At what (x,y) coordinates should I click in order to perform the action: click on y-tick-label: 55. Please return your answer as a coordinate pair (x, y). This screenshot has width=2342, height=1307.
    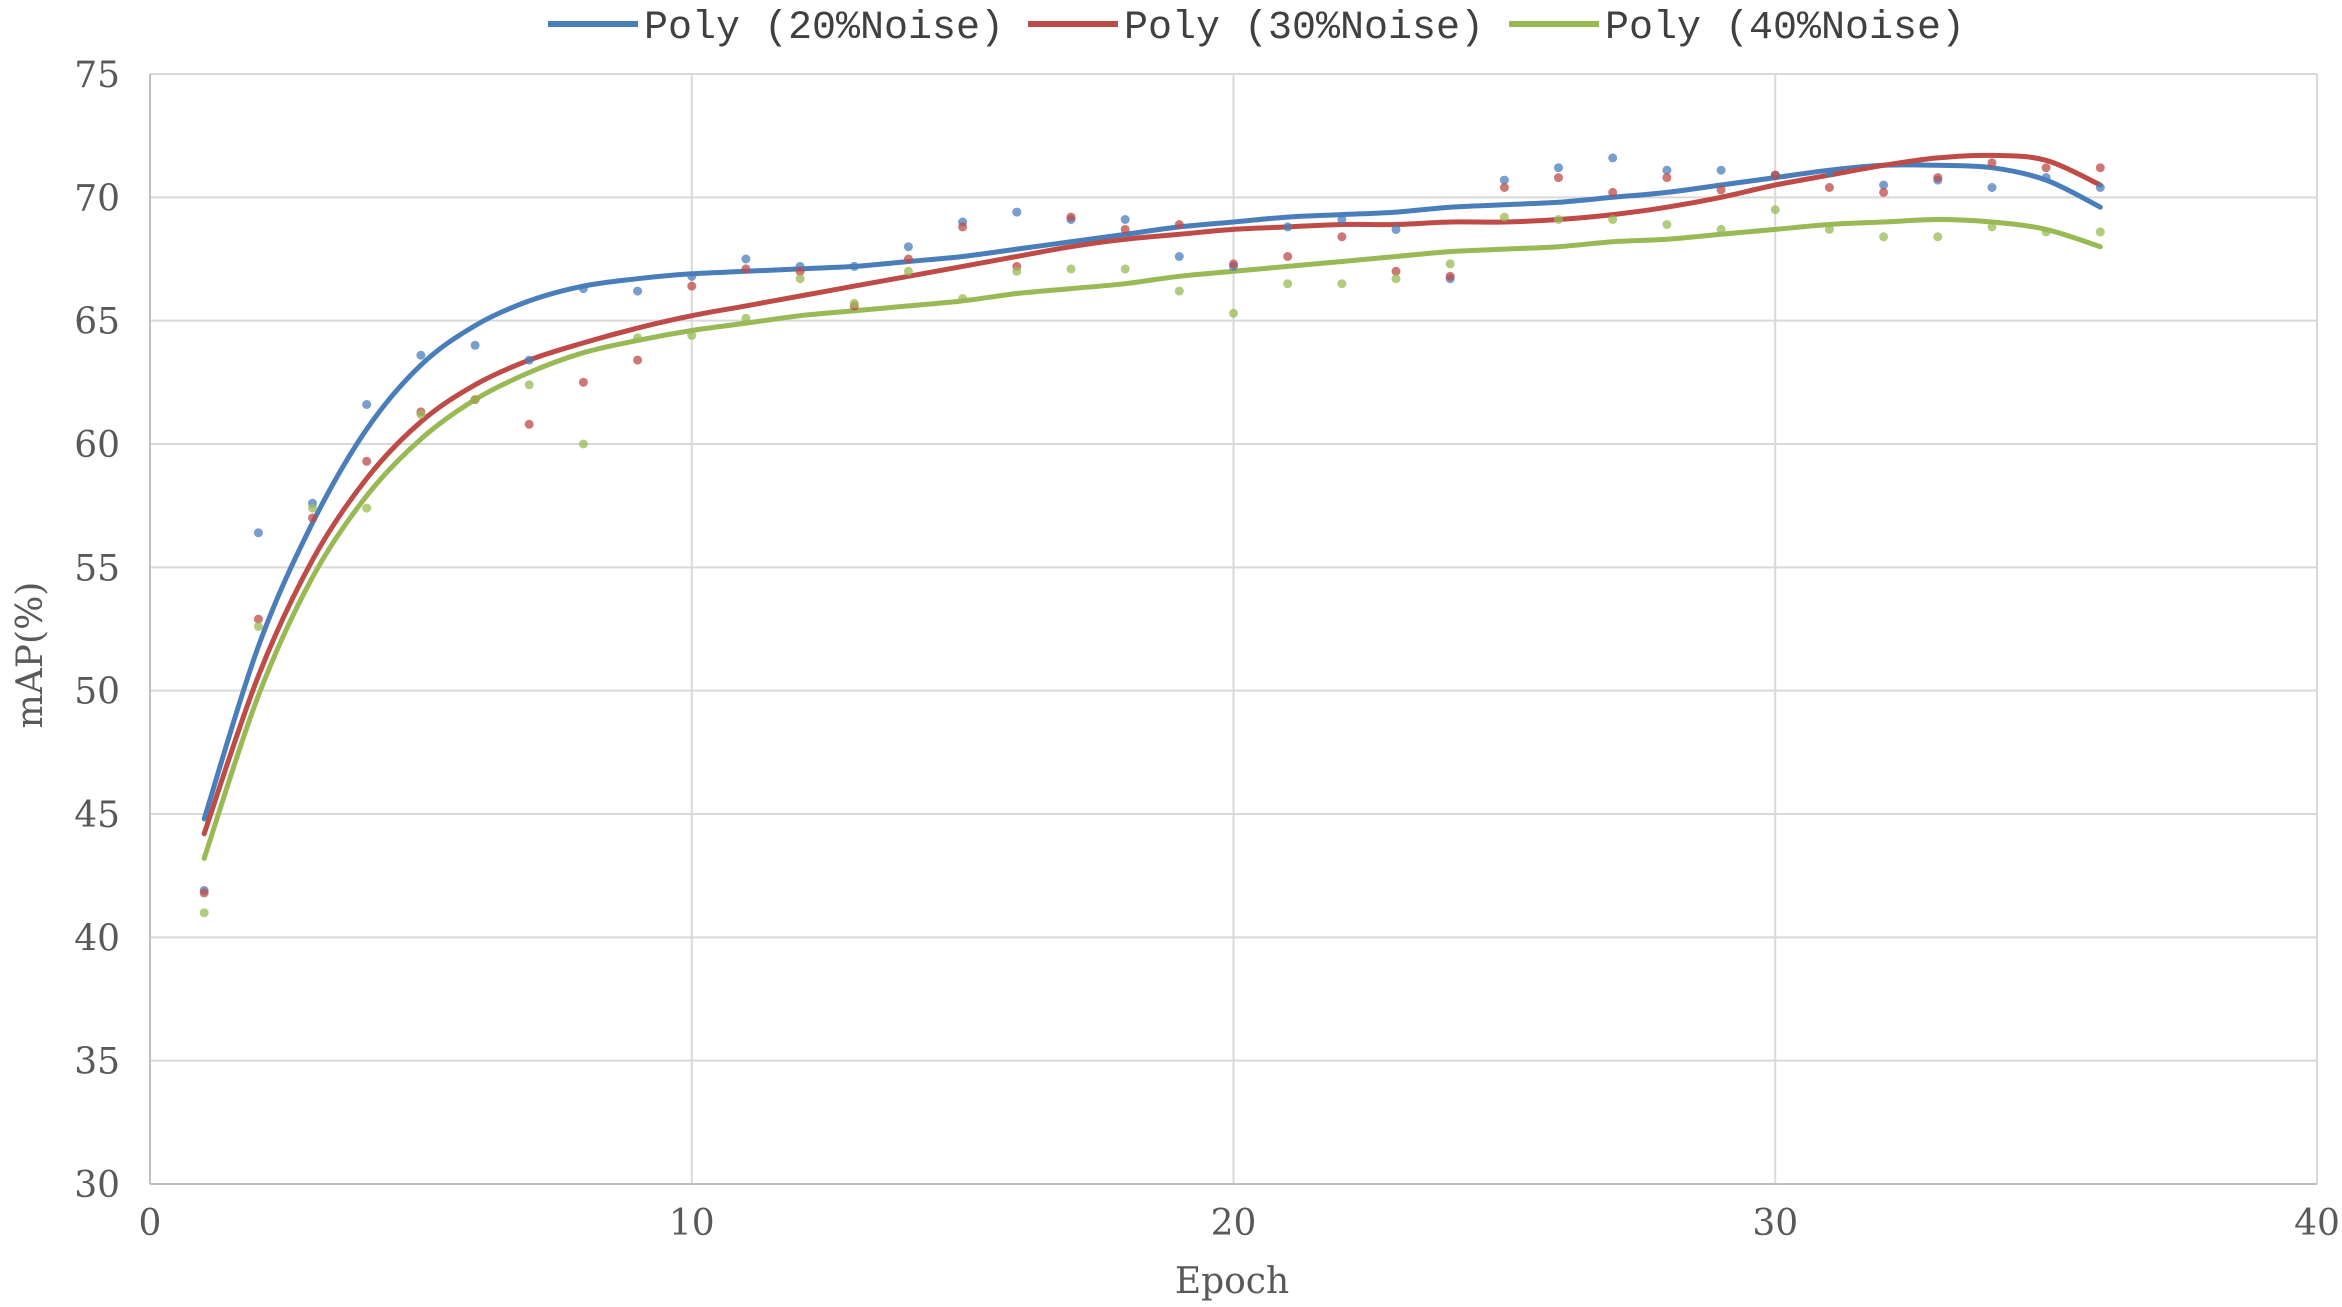
    Looking at the image, I should click on (97, 568).